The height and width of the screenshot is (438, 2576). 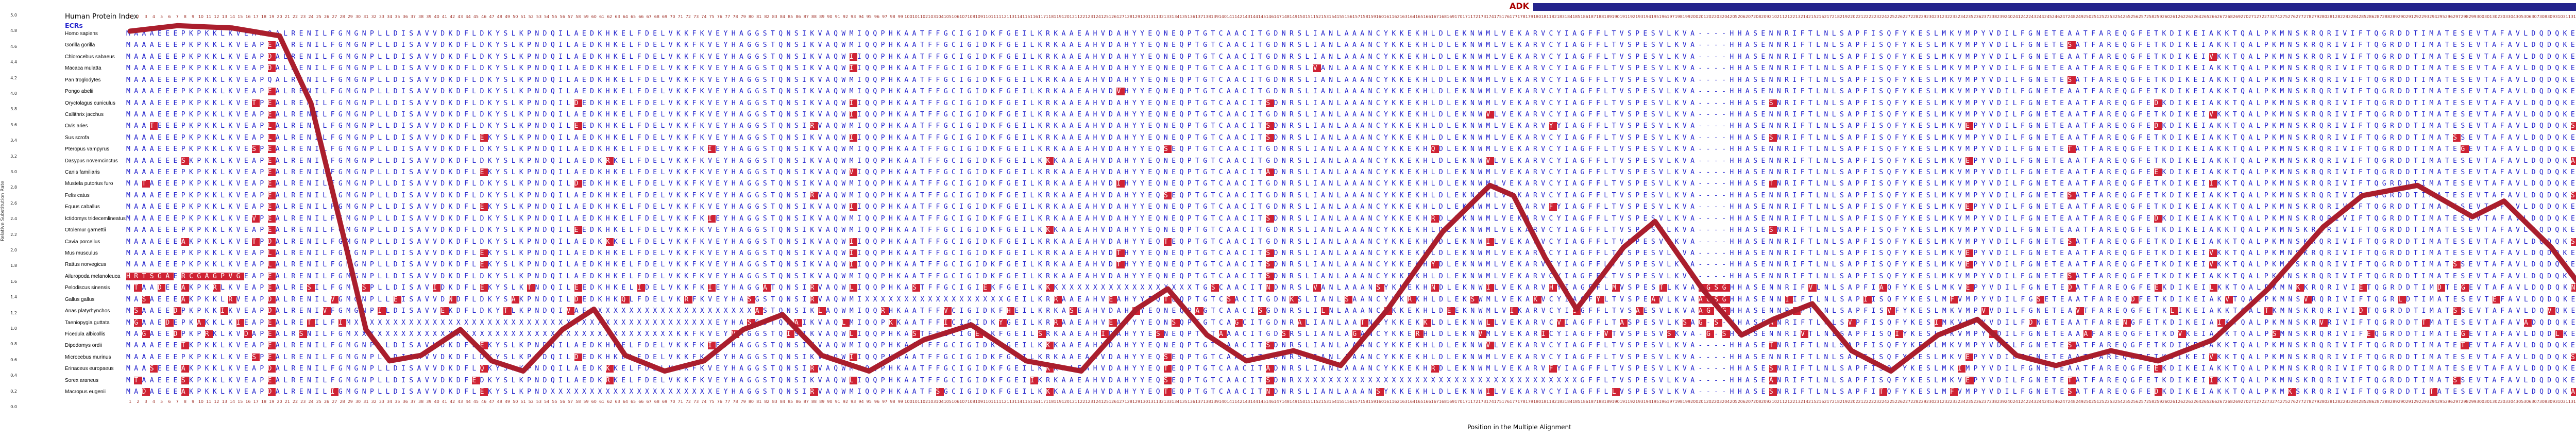 What do you see at coordinates (1010, 16) in the screenshot?
I see `position-number: 113` at bounding box center [1010, 16].